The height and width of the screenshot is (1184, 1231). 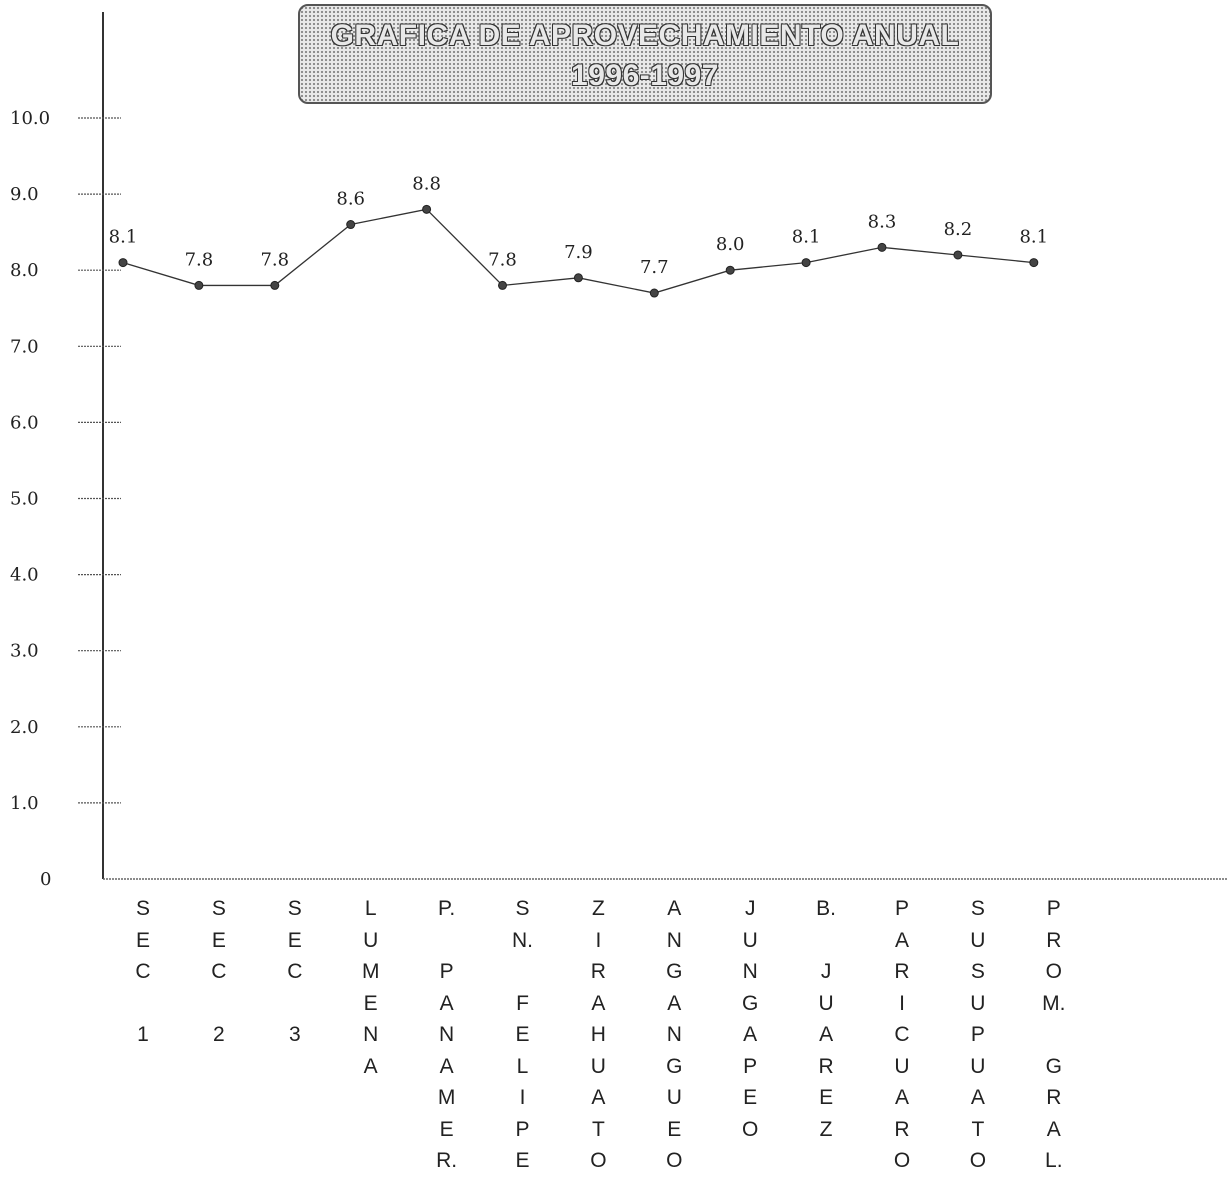 What do you see at coordinates (24, 803) in the screenshot?
I see `y-tick-label: 1.0` at bounding box center [24, 803].